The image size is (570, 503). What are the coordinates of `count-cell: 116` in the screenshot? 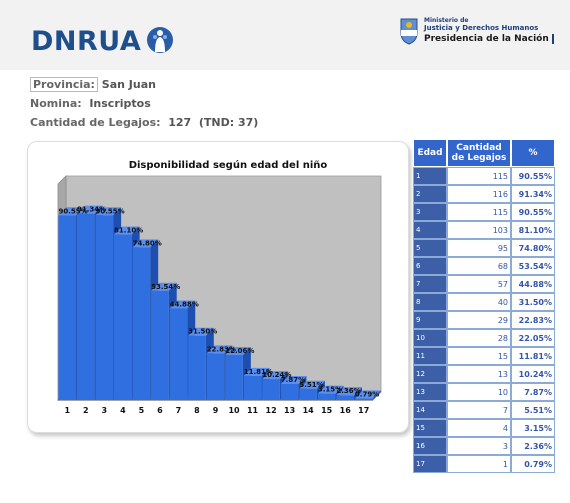 It's located at (479, 194).